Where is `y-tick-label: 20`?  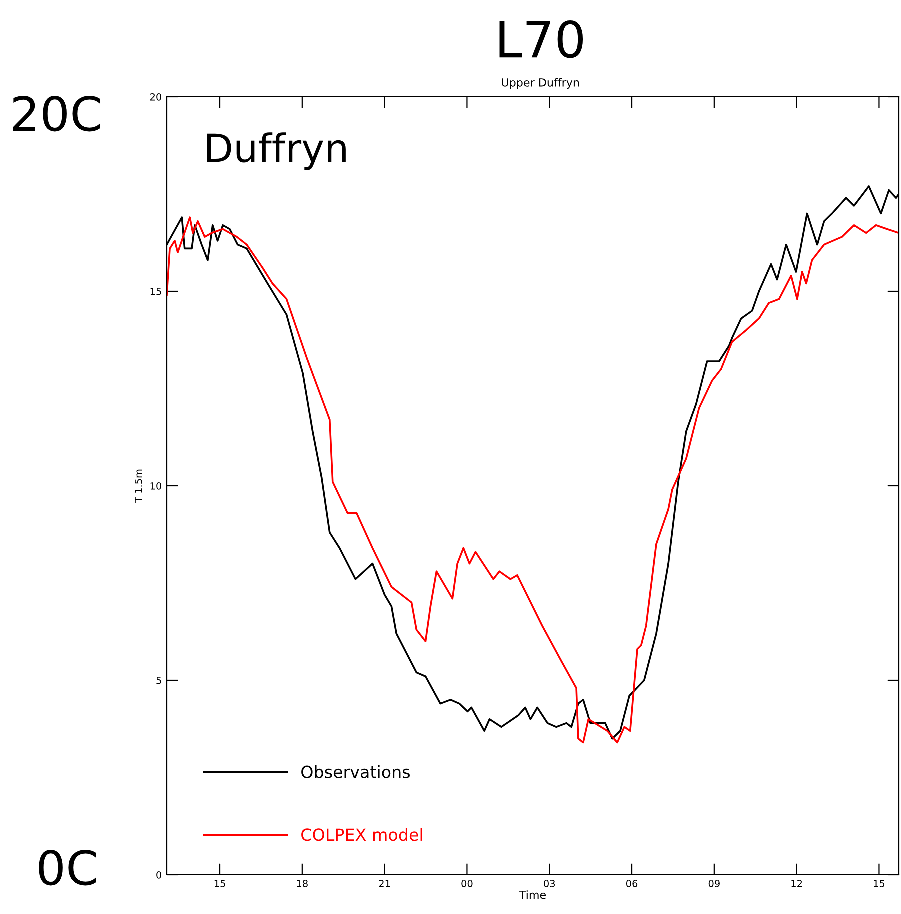
y-tick-label: 20 is located at coordinates (156, 97).